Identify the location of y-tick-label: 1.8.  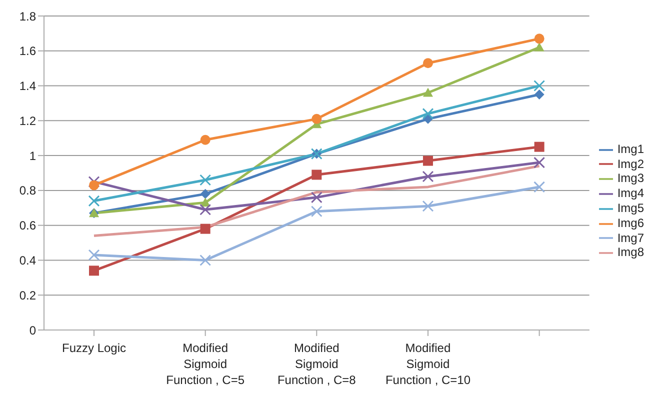
(27, 16).